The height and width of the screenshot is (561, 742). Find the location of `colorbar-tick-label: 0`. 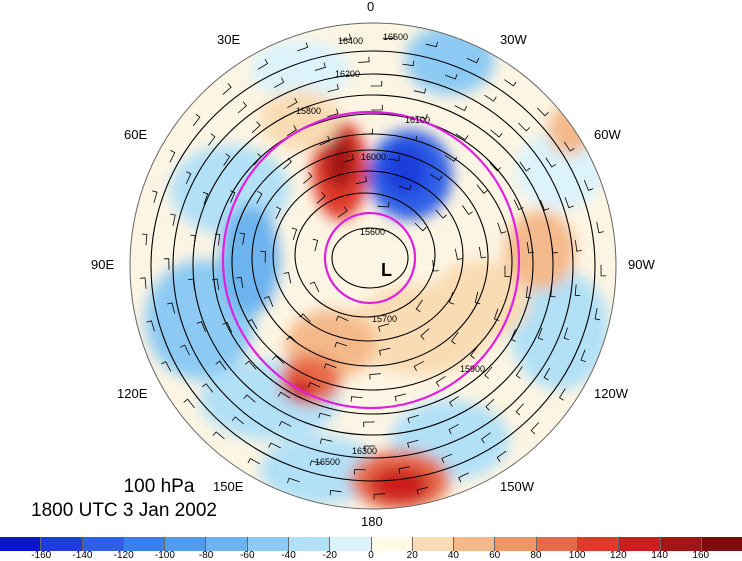

colorbar-tick-label: 0 is located at coordinates (371, 555).